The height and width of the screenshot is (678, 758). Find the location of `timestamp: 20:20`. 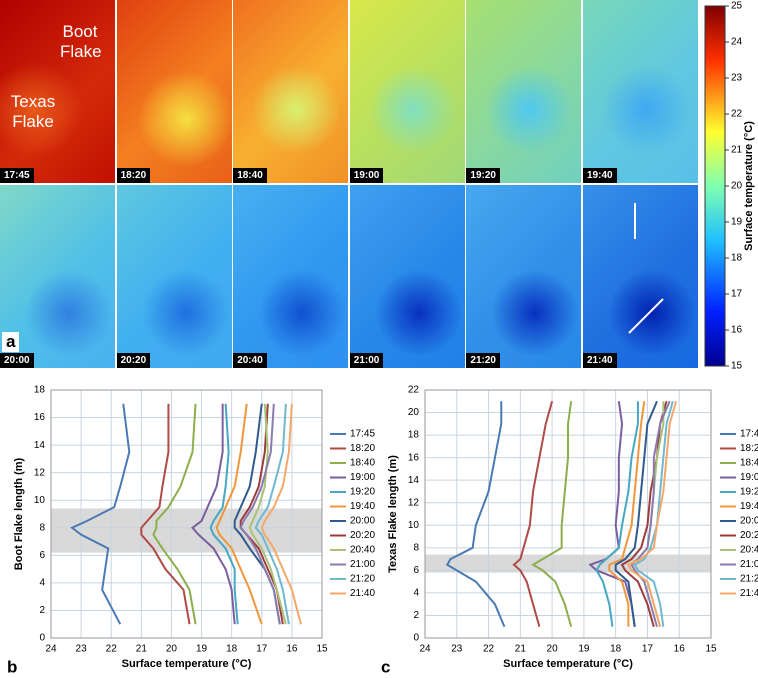

timestamp: 20:20 is located at coordinates (133, 360).